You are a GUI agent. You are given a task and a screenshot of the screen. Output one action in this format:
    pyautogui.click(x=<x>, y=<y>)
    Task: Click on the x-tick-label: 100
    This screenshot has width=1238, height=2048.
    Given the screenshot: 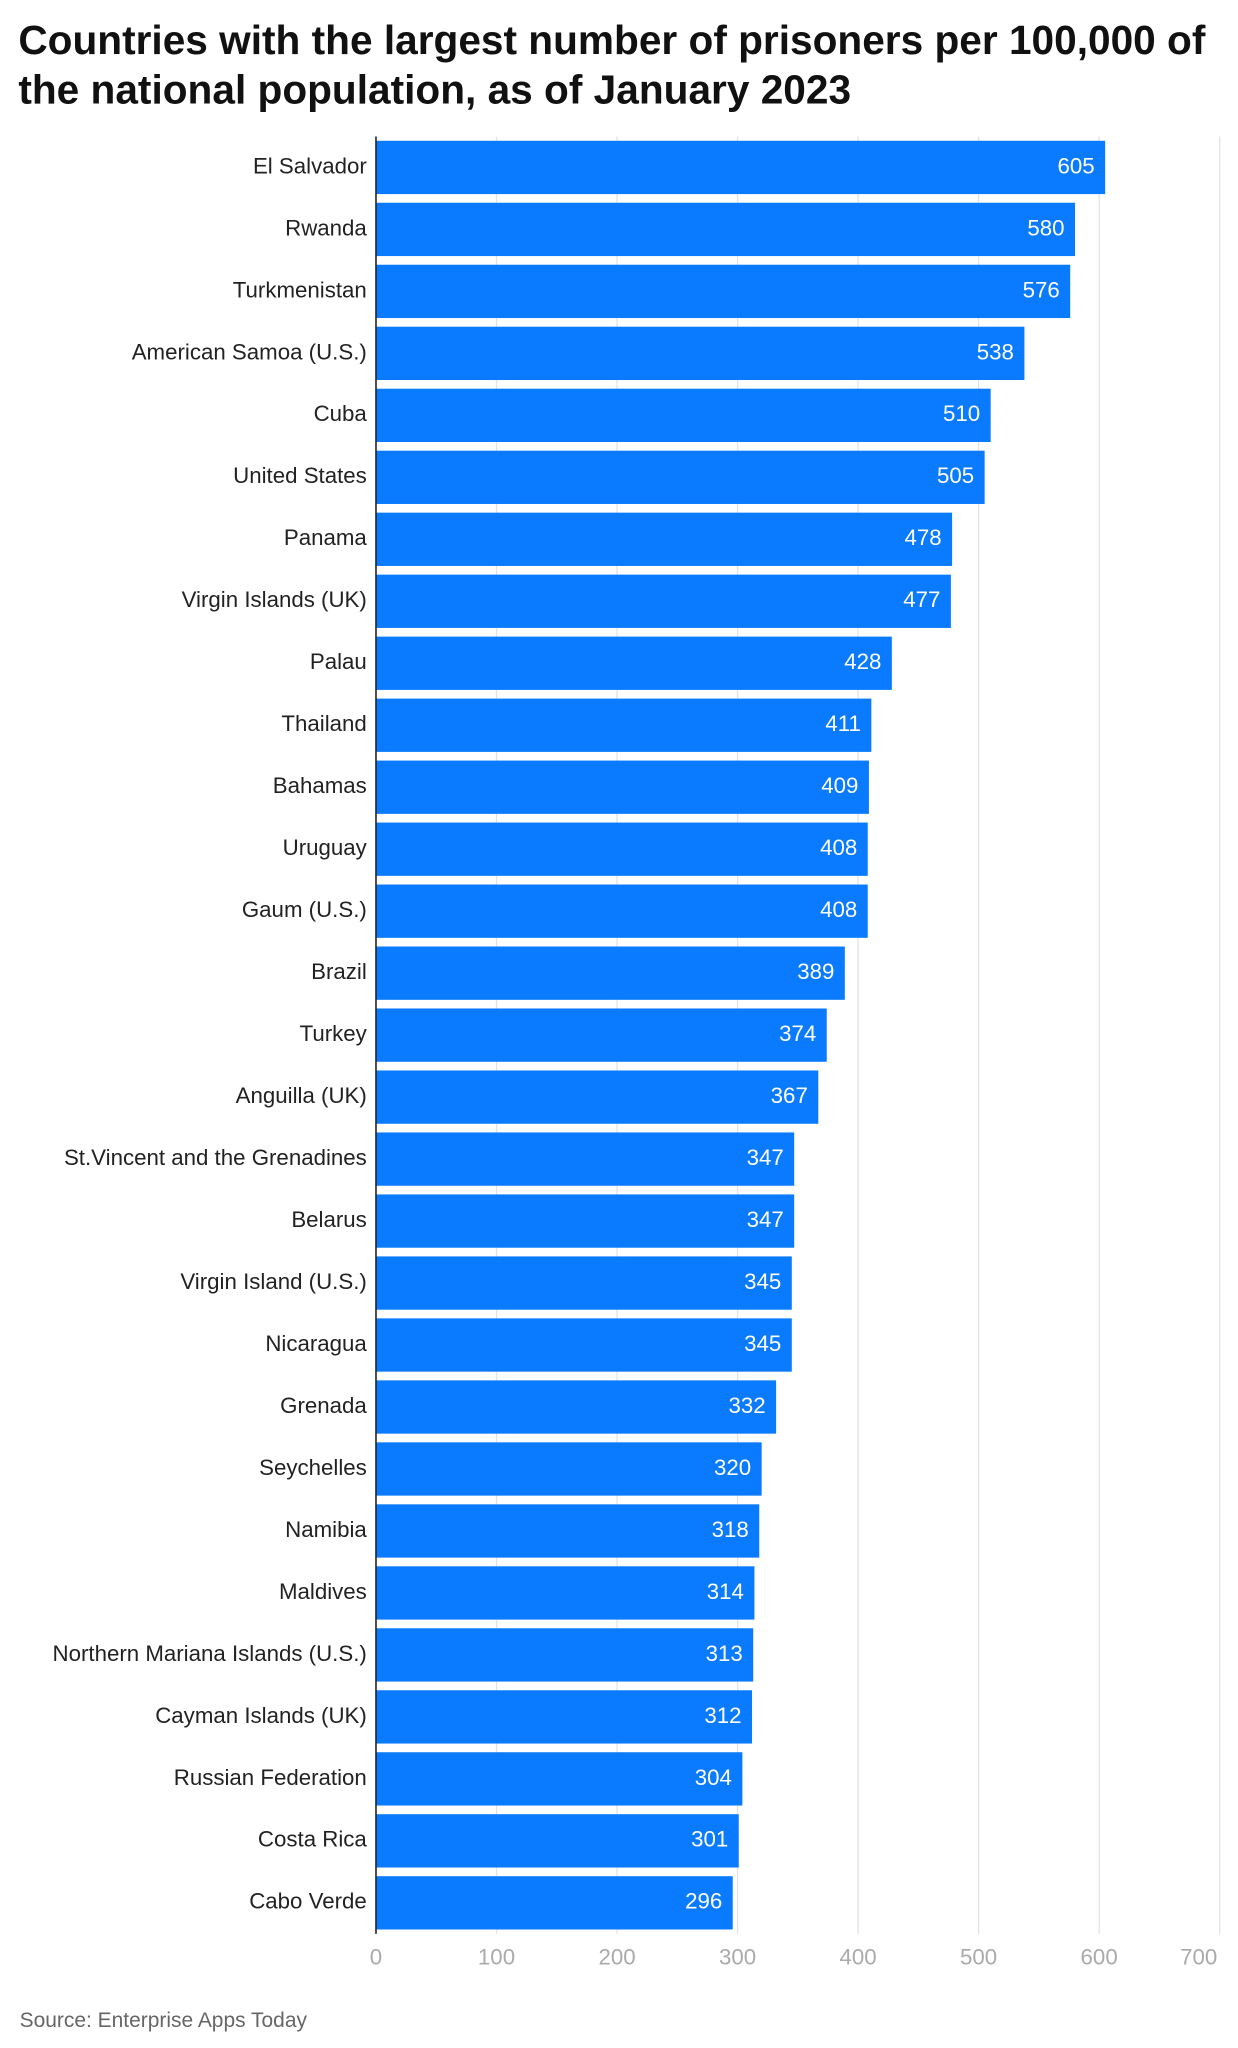 What is the action you would take?
    pyautogui.click(x=496, y=1957)
    